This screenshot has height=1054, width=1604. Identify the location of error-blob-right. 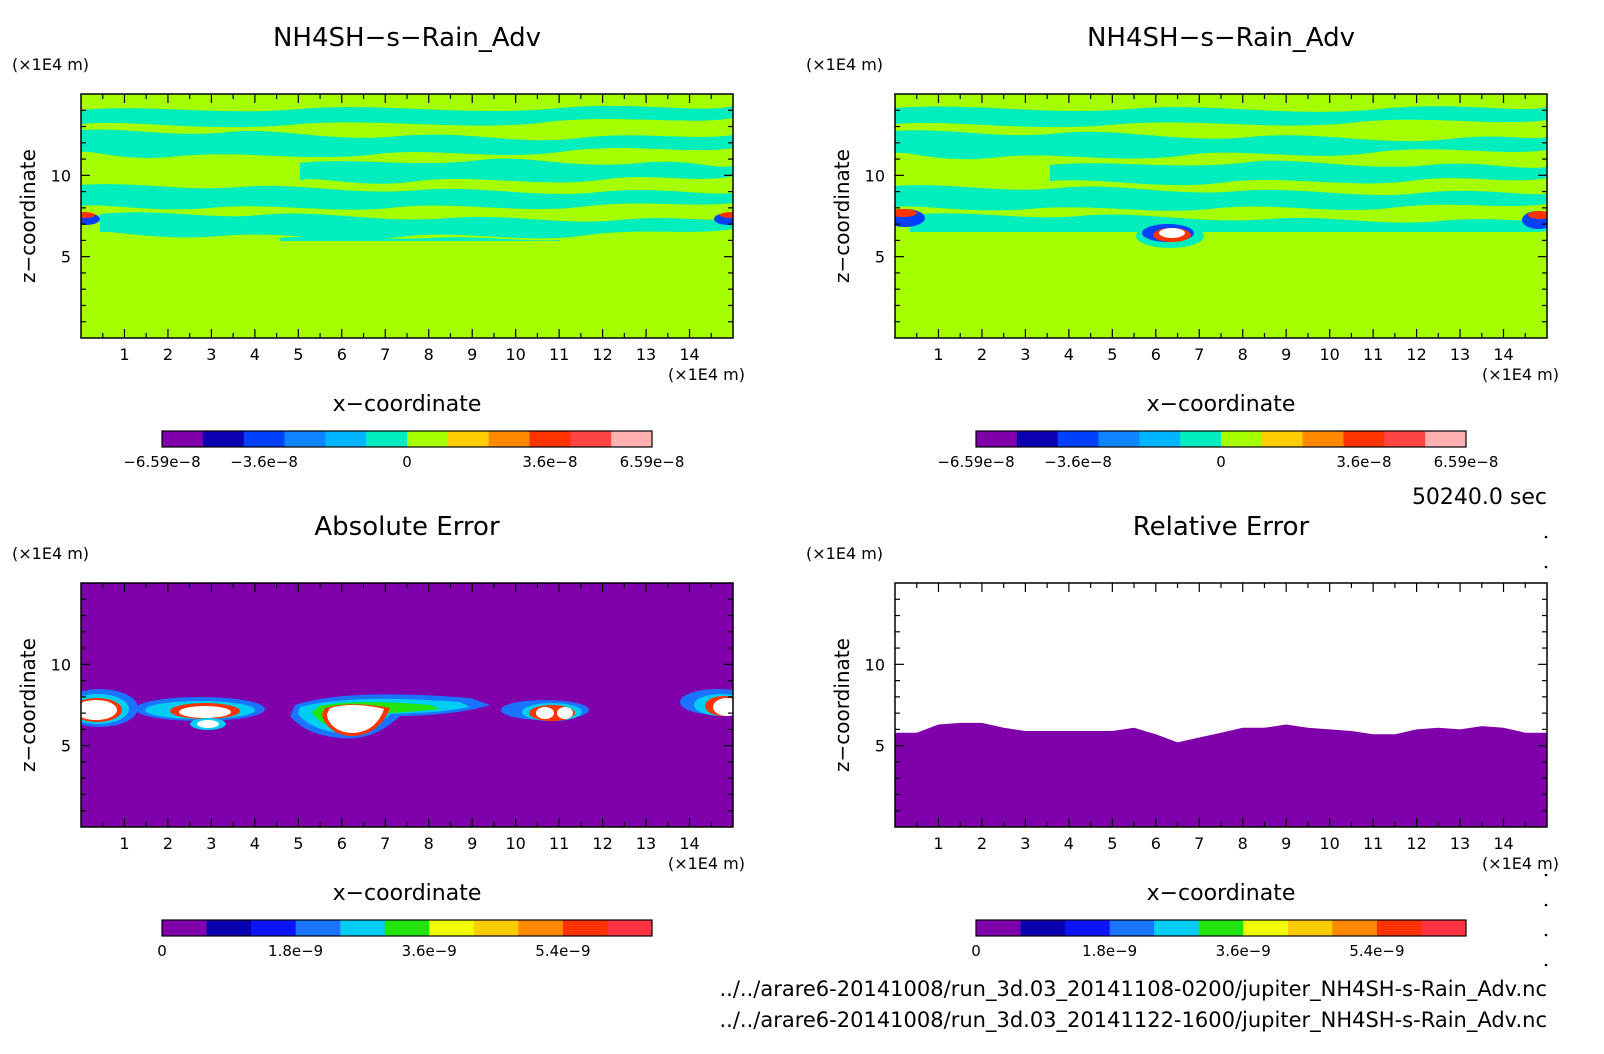
(706, 702).